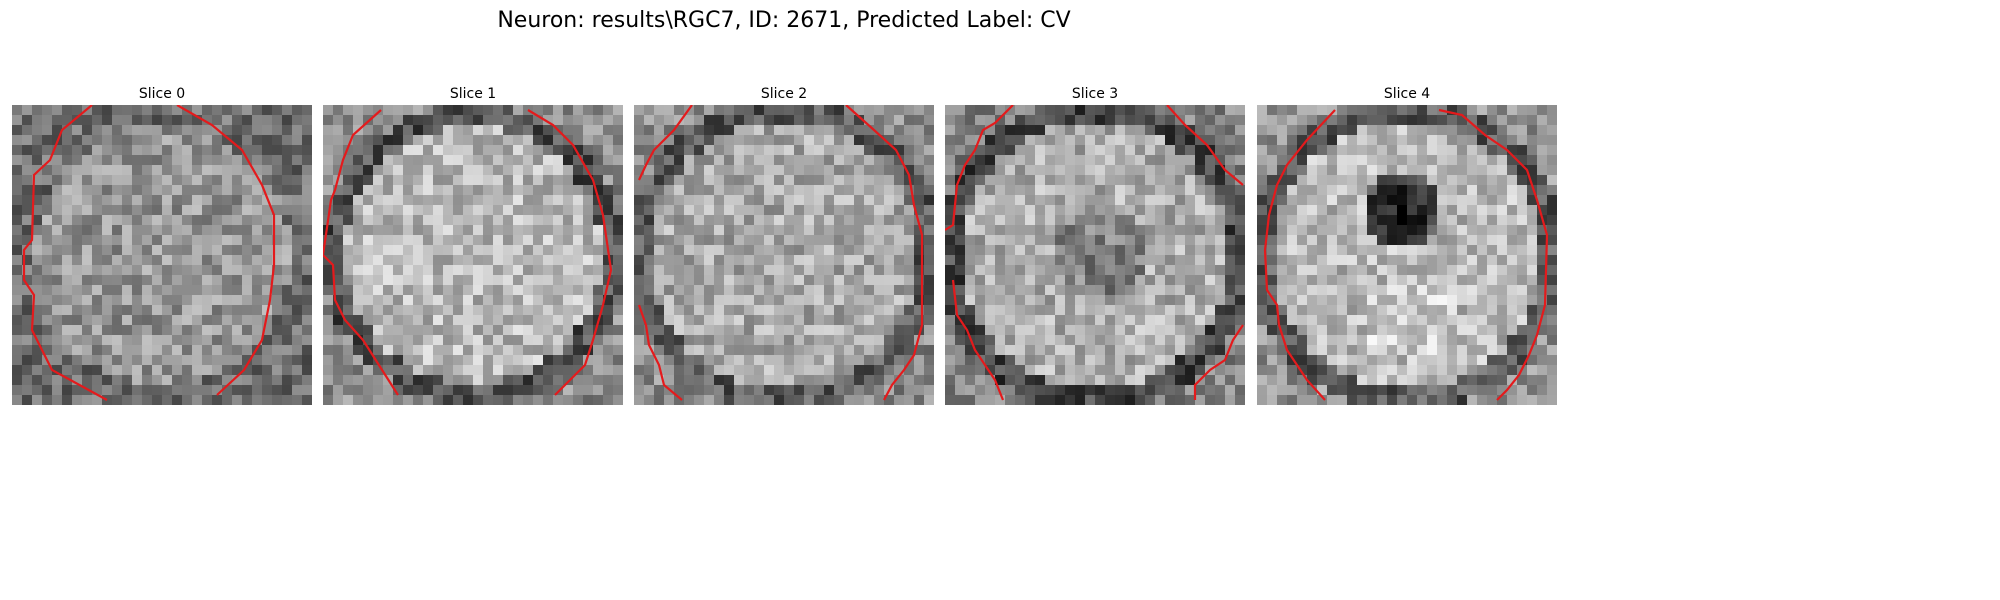 The height and width of the screenshot is (600, 2000). I want to click on slice-title-4: Slice 4, so click(1407, 94).